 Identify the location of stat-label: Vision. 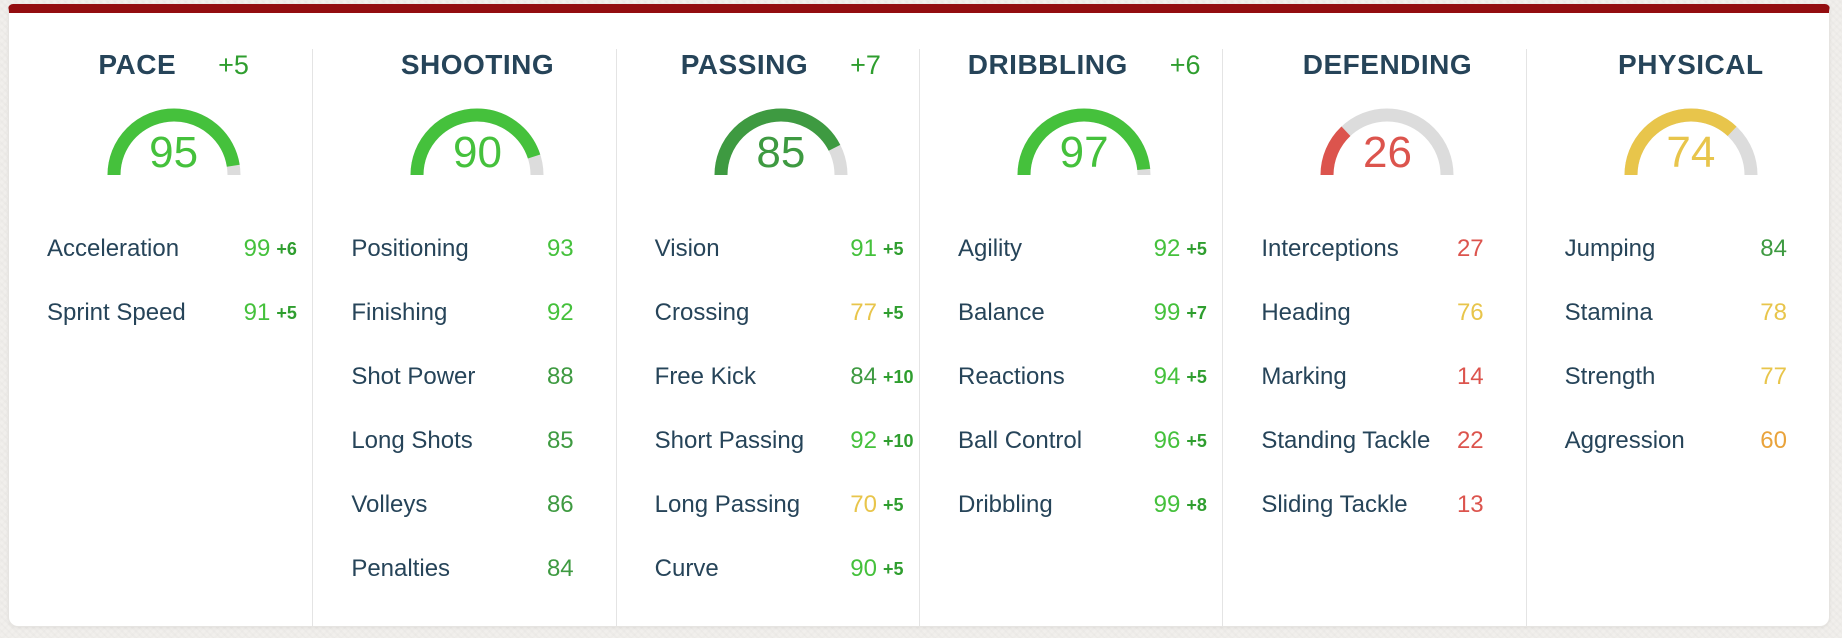
(687, 248).